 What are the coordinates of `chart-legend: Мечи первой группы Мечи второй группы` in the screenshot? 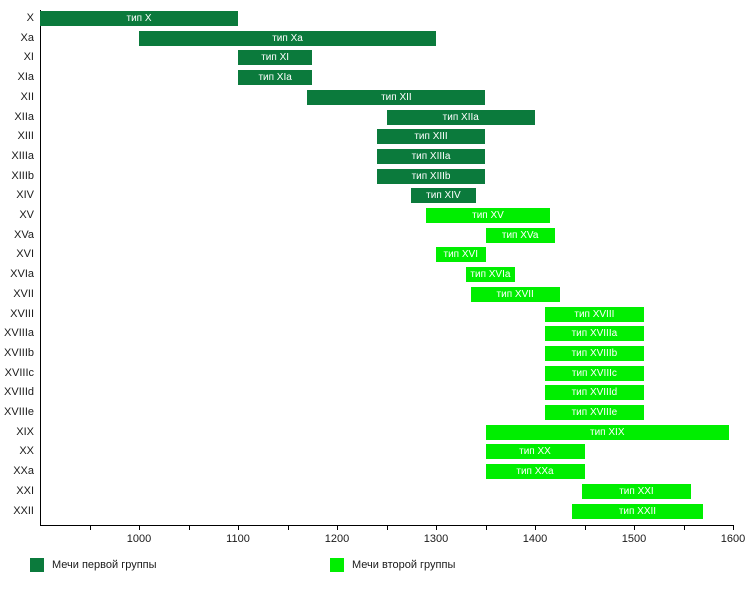 It's located at (375, 570).